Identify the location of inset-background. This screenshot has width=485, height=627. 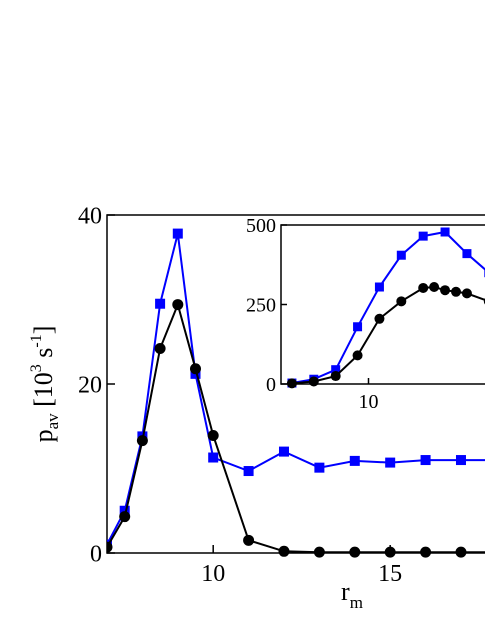
(383, 304).